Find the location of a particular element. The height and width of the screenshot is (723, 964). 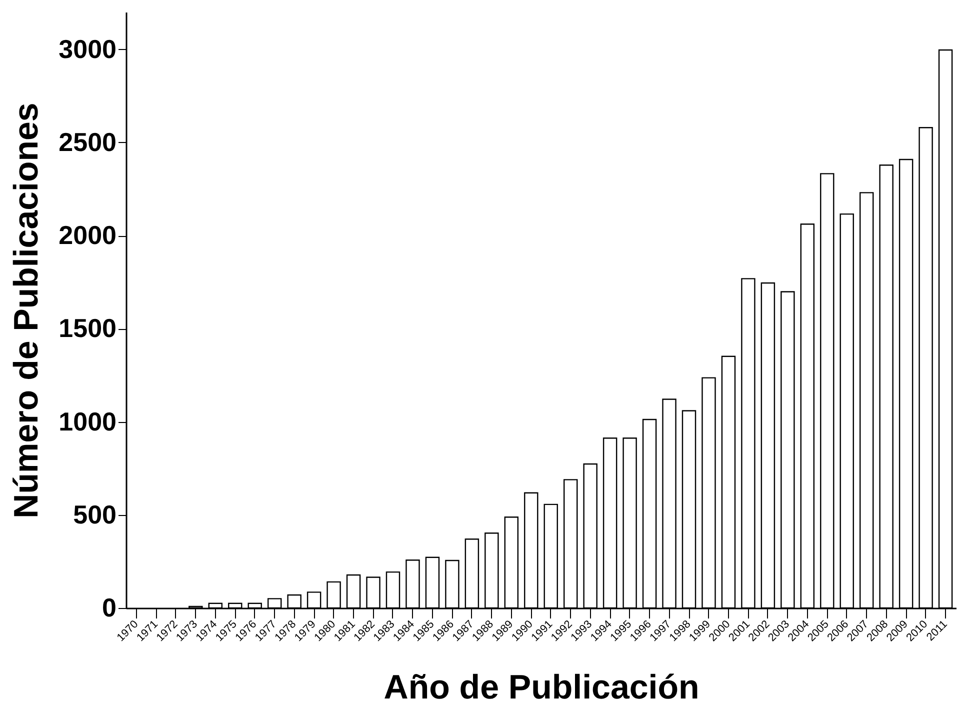

y-tick-label: 1000 is located at coordinates (87, 421).